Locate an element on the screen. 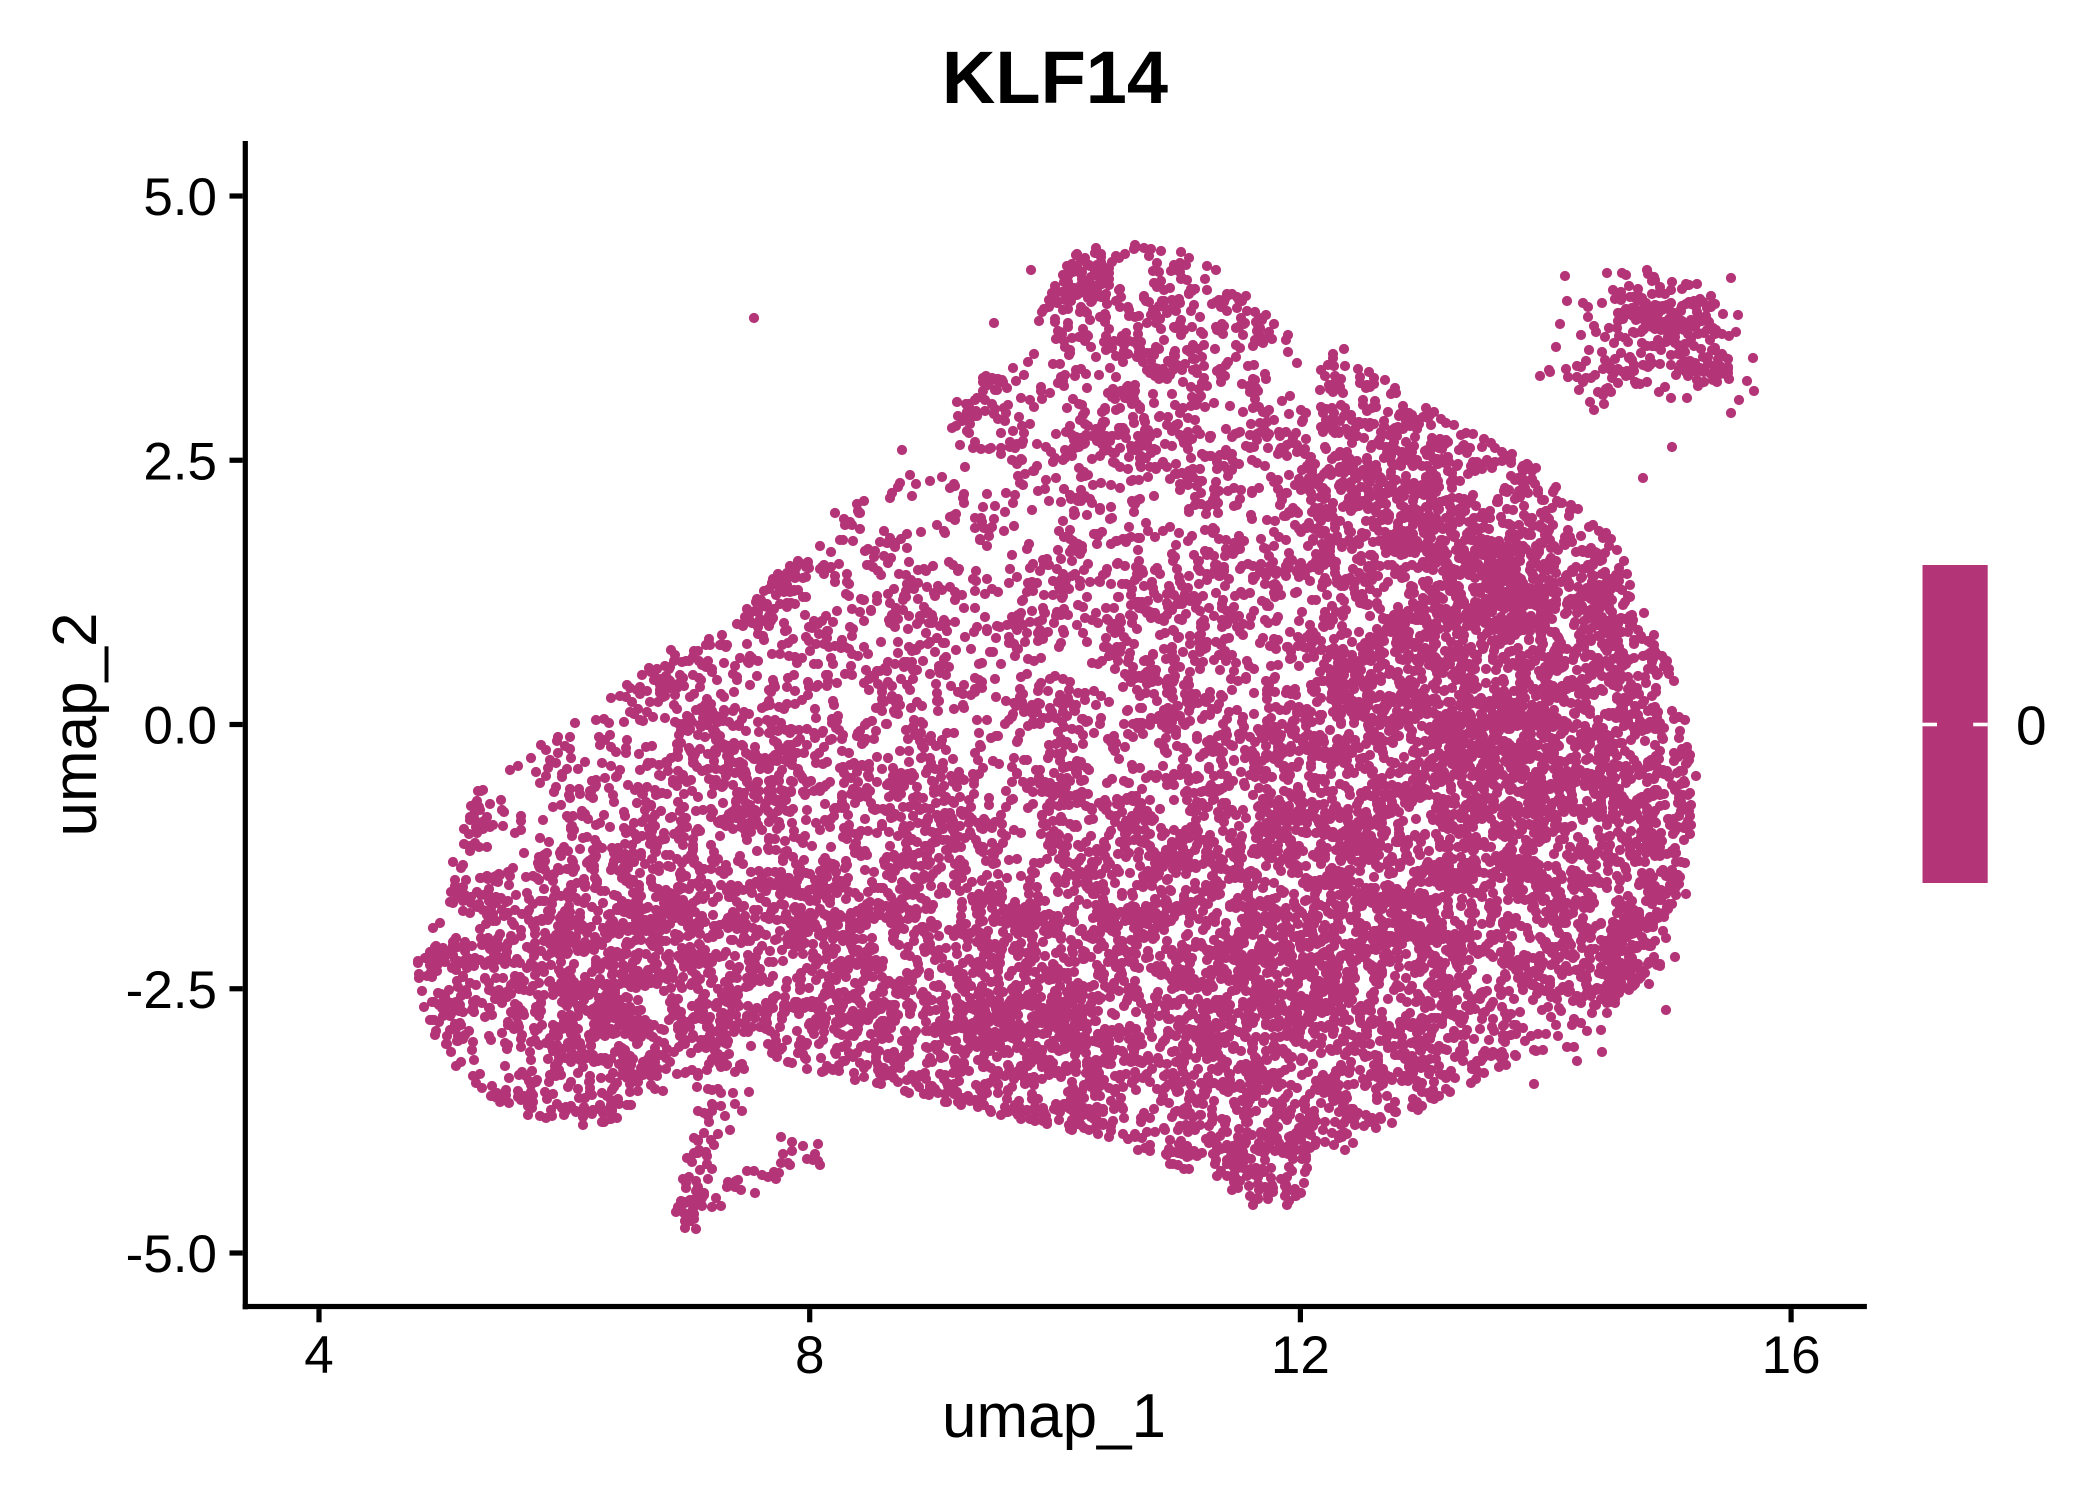 The width and height of the screenshot is (2100, 1500). svg-text: 12 is located at coordinates (1300, 1355).